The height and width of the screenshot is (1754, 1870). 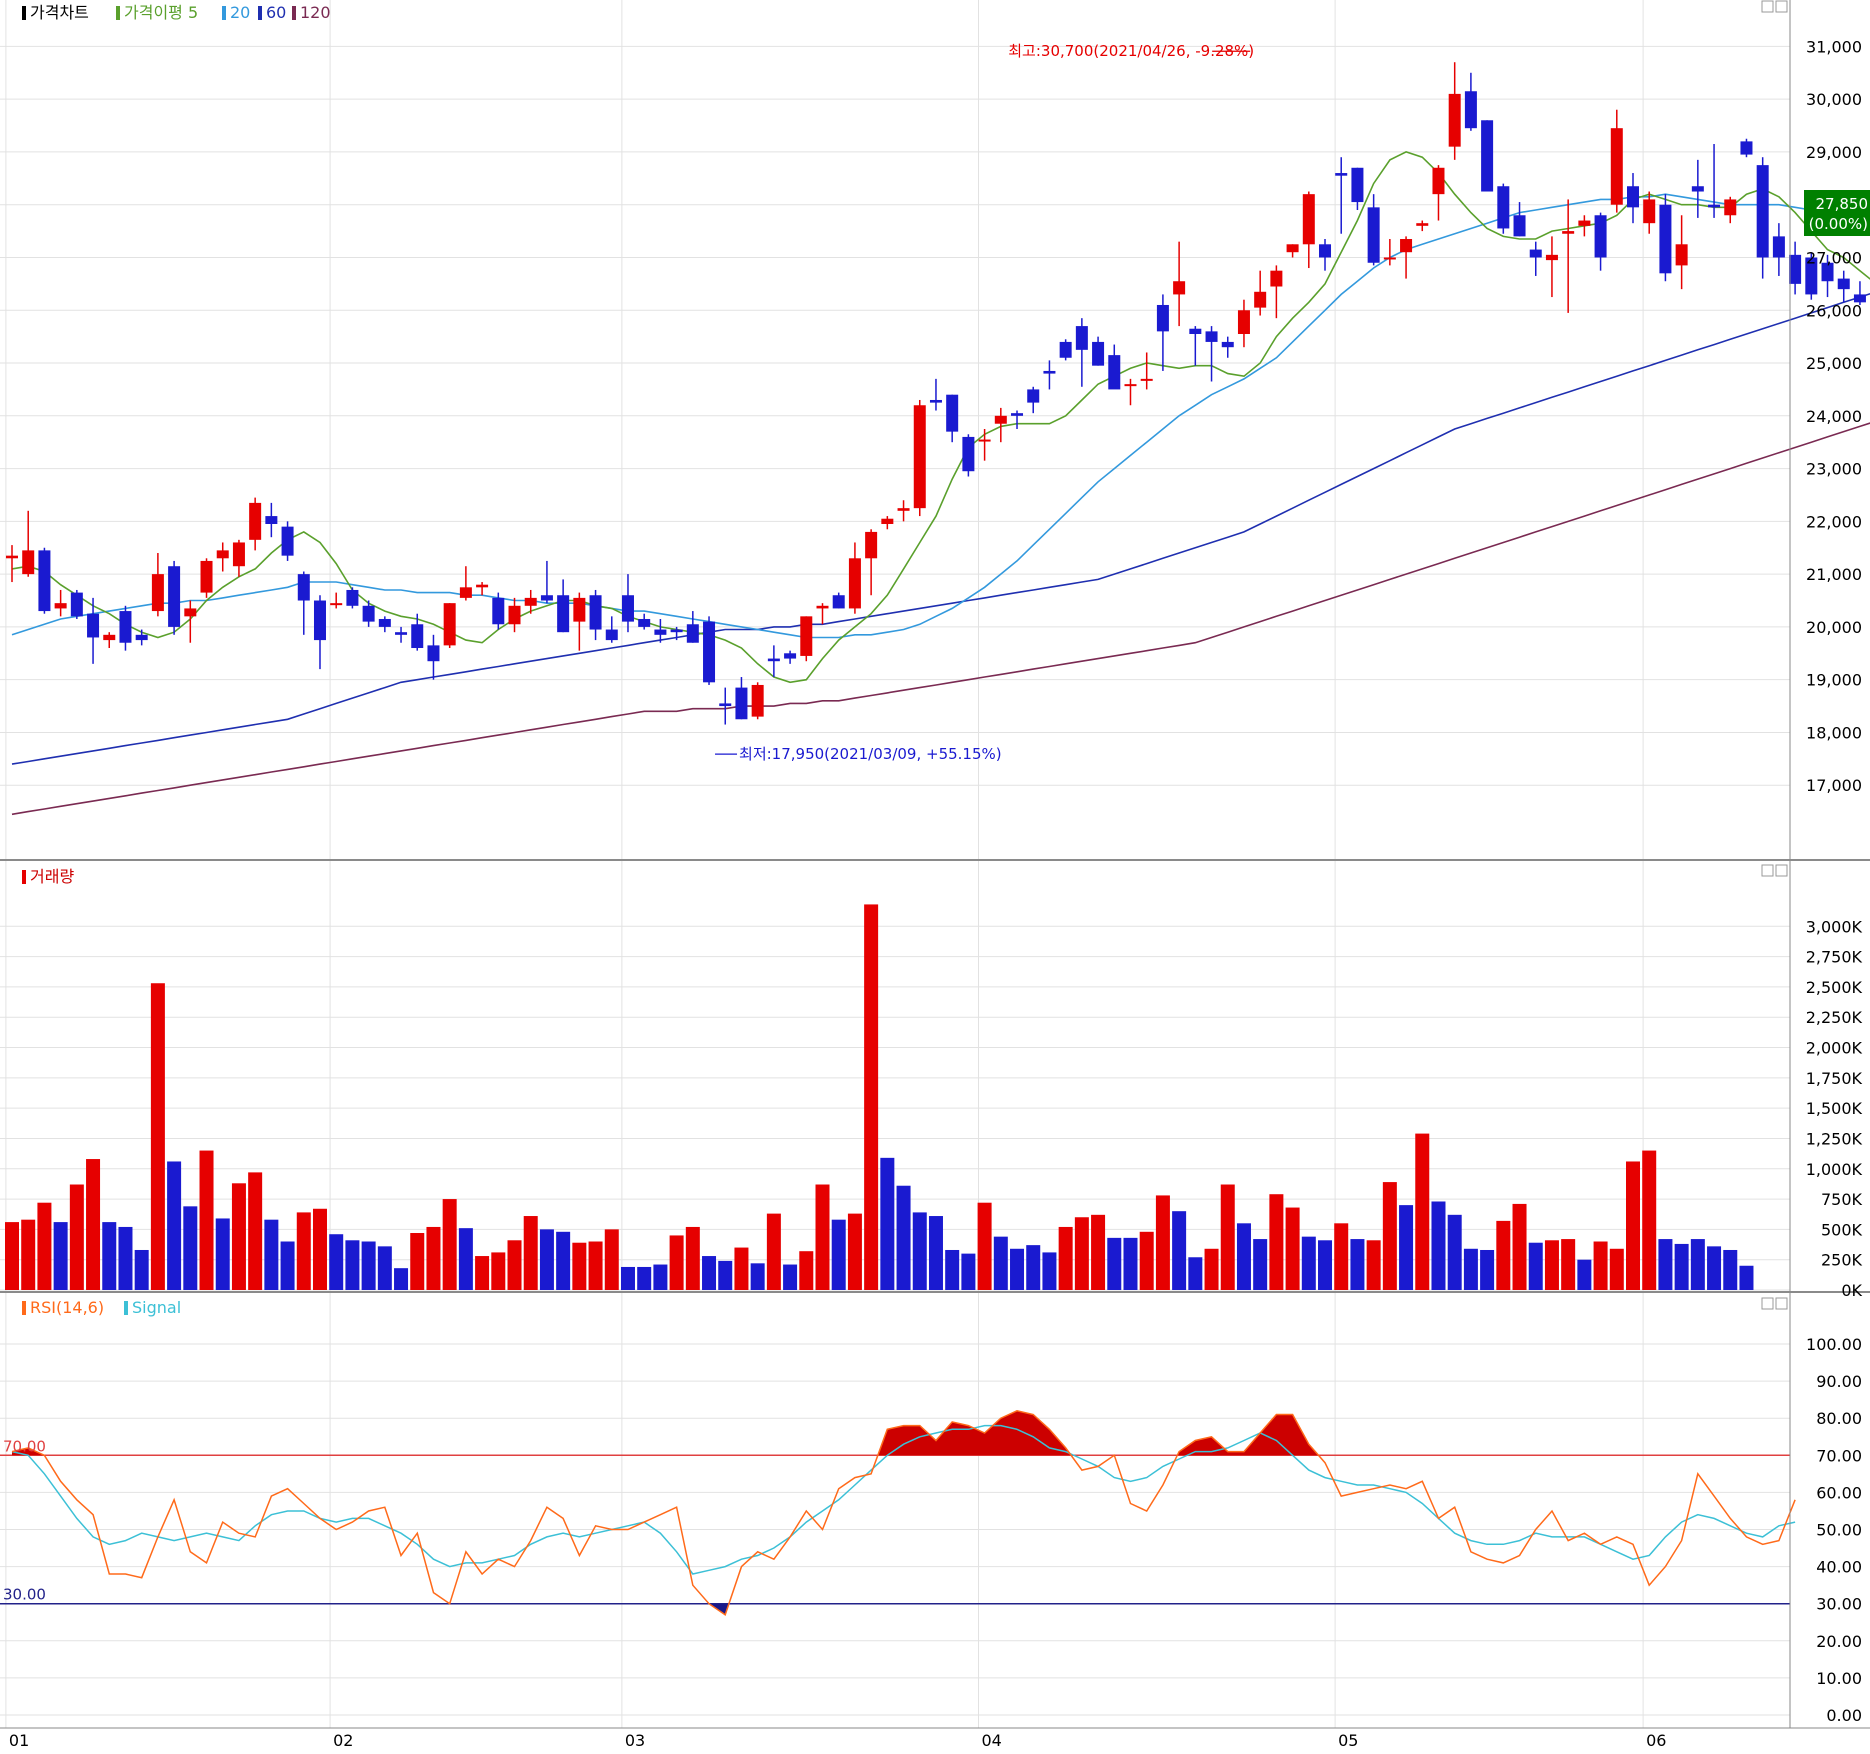 I want to click on volume-close-button, so click(x=1781, y=870).